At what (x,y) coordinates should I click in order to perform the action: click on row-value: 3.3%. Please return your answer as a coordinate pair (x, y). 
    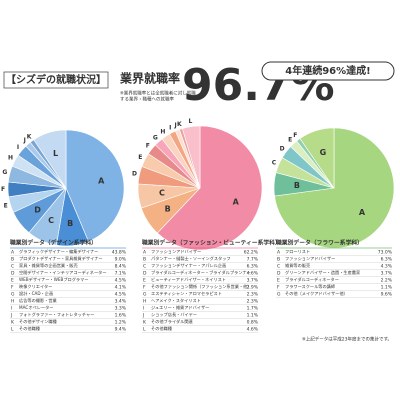
    Looking at the image, I should click on (121, 309).